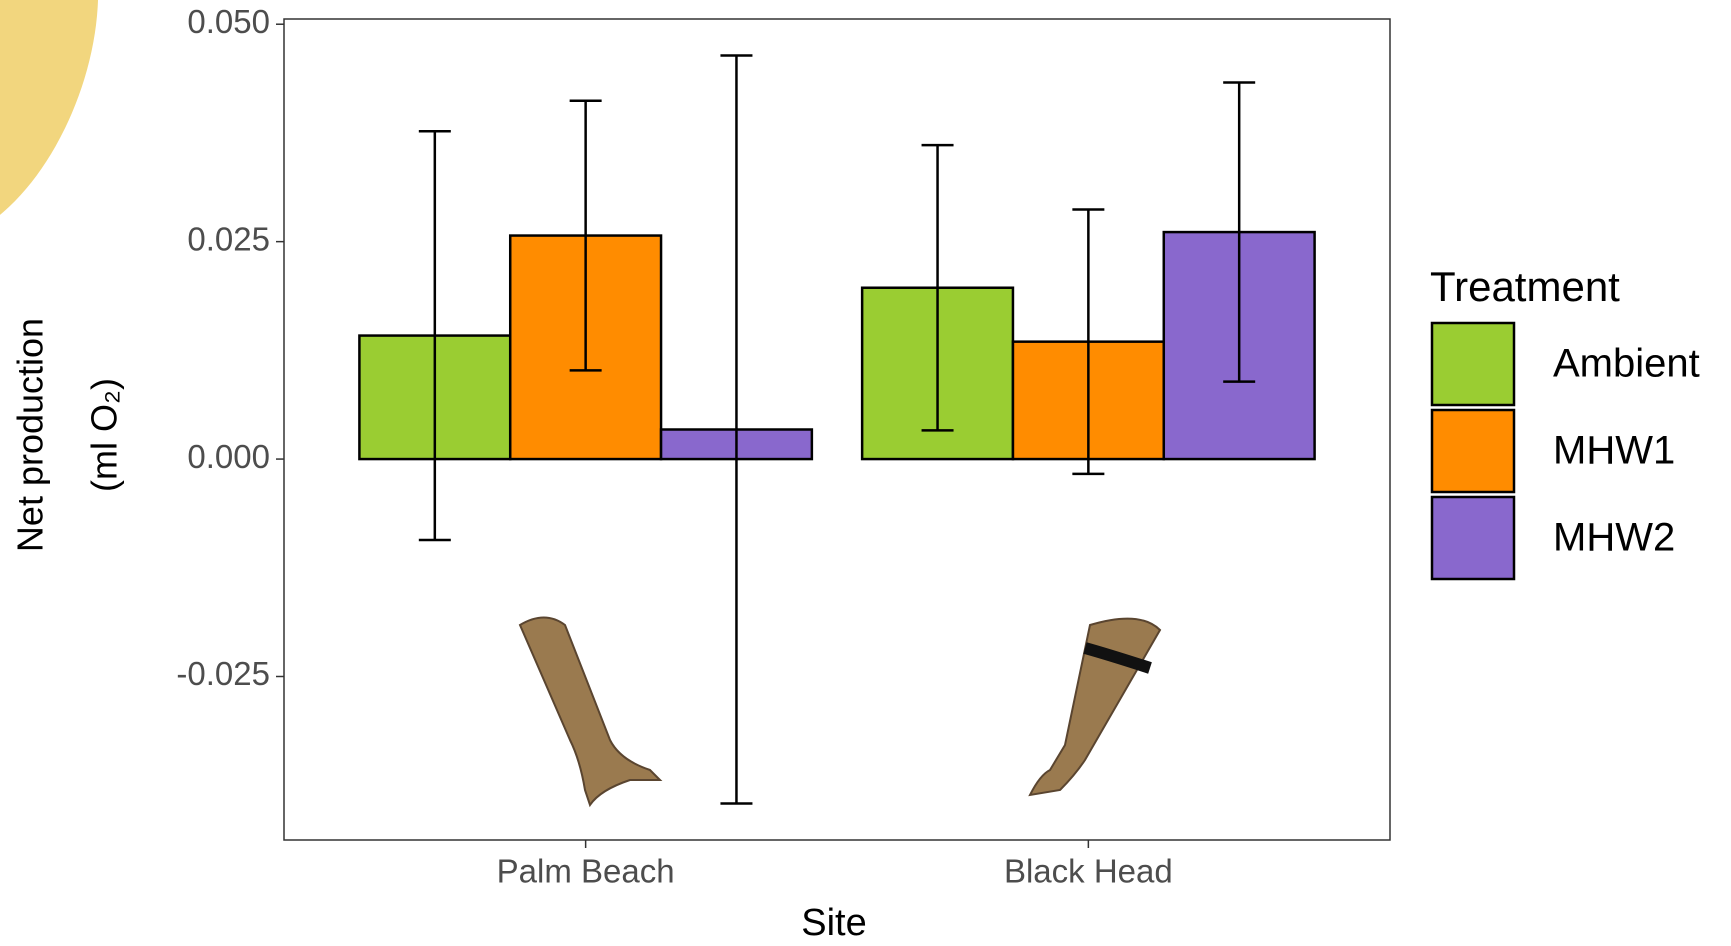  What do you see at coordinates (228, 21) in the screenshot?
I see `y-tick-label: 0.050` at bounding box center [228, 21].